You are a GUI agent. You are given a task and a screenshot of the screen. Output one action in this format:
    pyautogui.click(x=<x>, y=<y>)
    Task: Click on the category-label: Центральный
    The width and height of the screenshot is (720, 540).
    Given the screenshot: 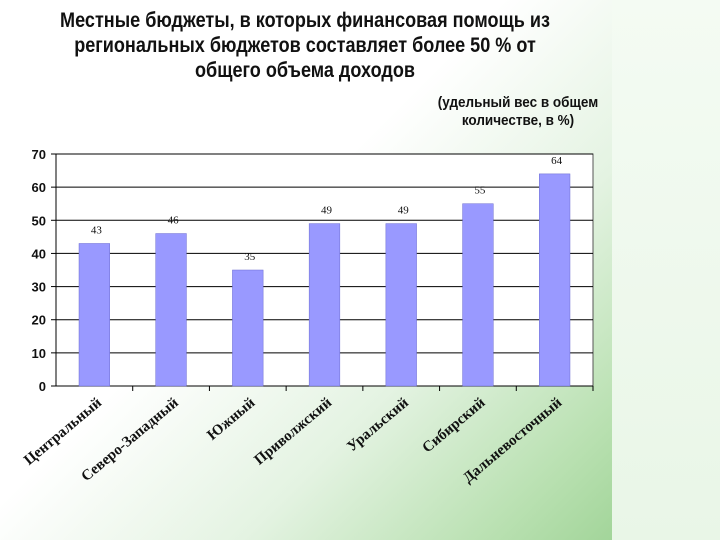 What is the action you would take?
    pyautogui.click(x=63, y=432)
    